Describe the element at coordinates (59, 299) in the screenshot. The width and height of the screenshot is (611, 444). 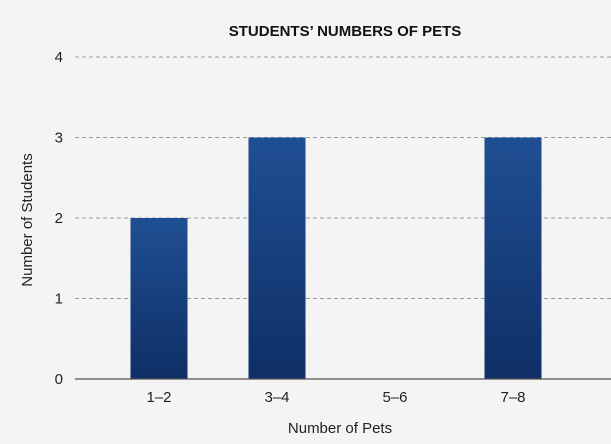
I see `y-tick-label: 1` at that location.